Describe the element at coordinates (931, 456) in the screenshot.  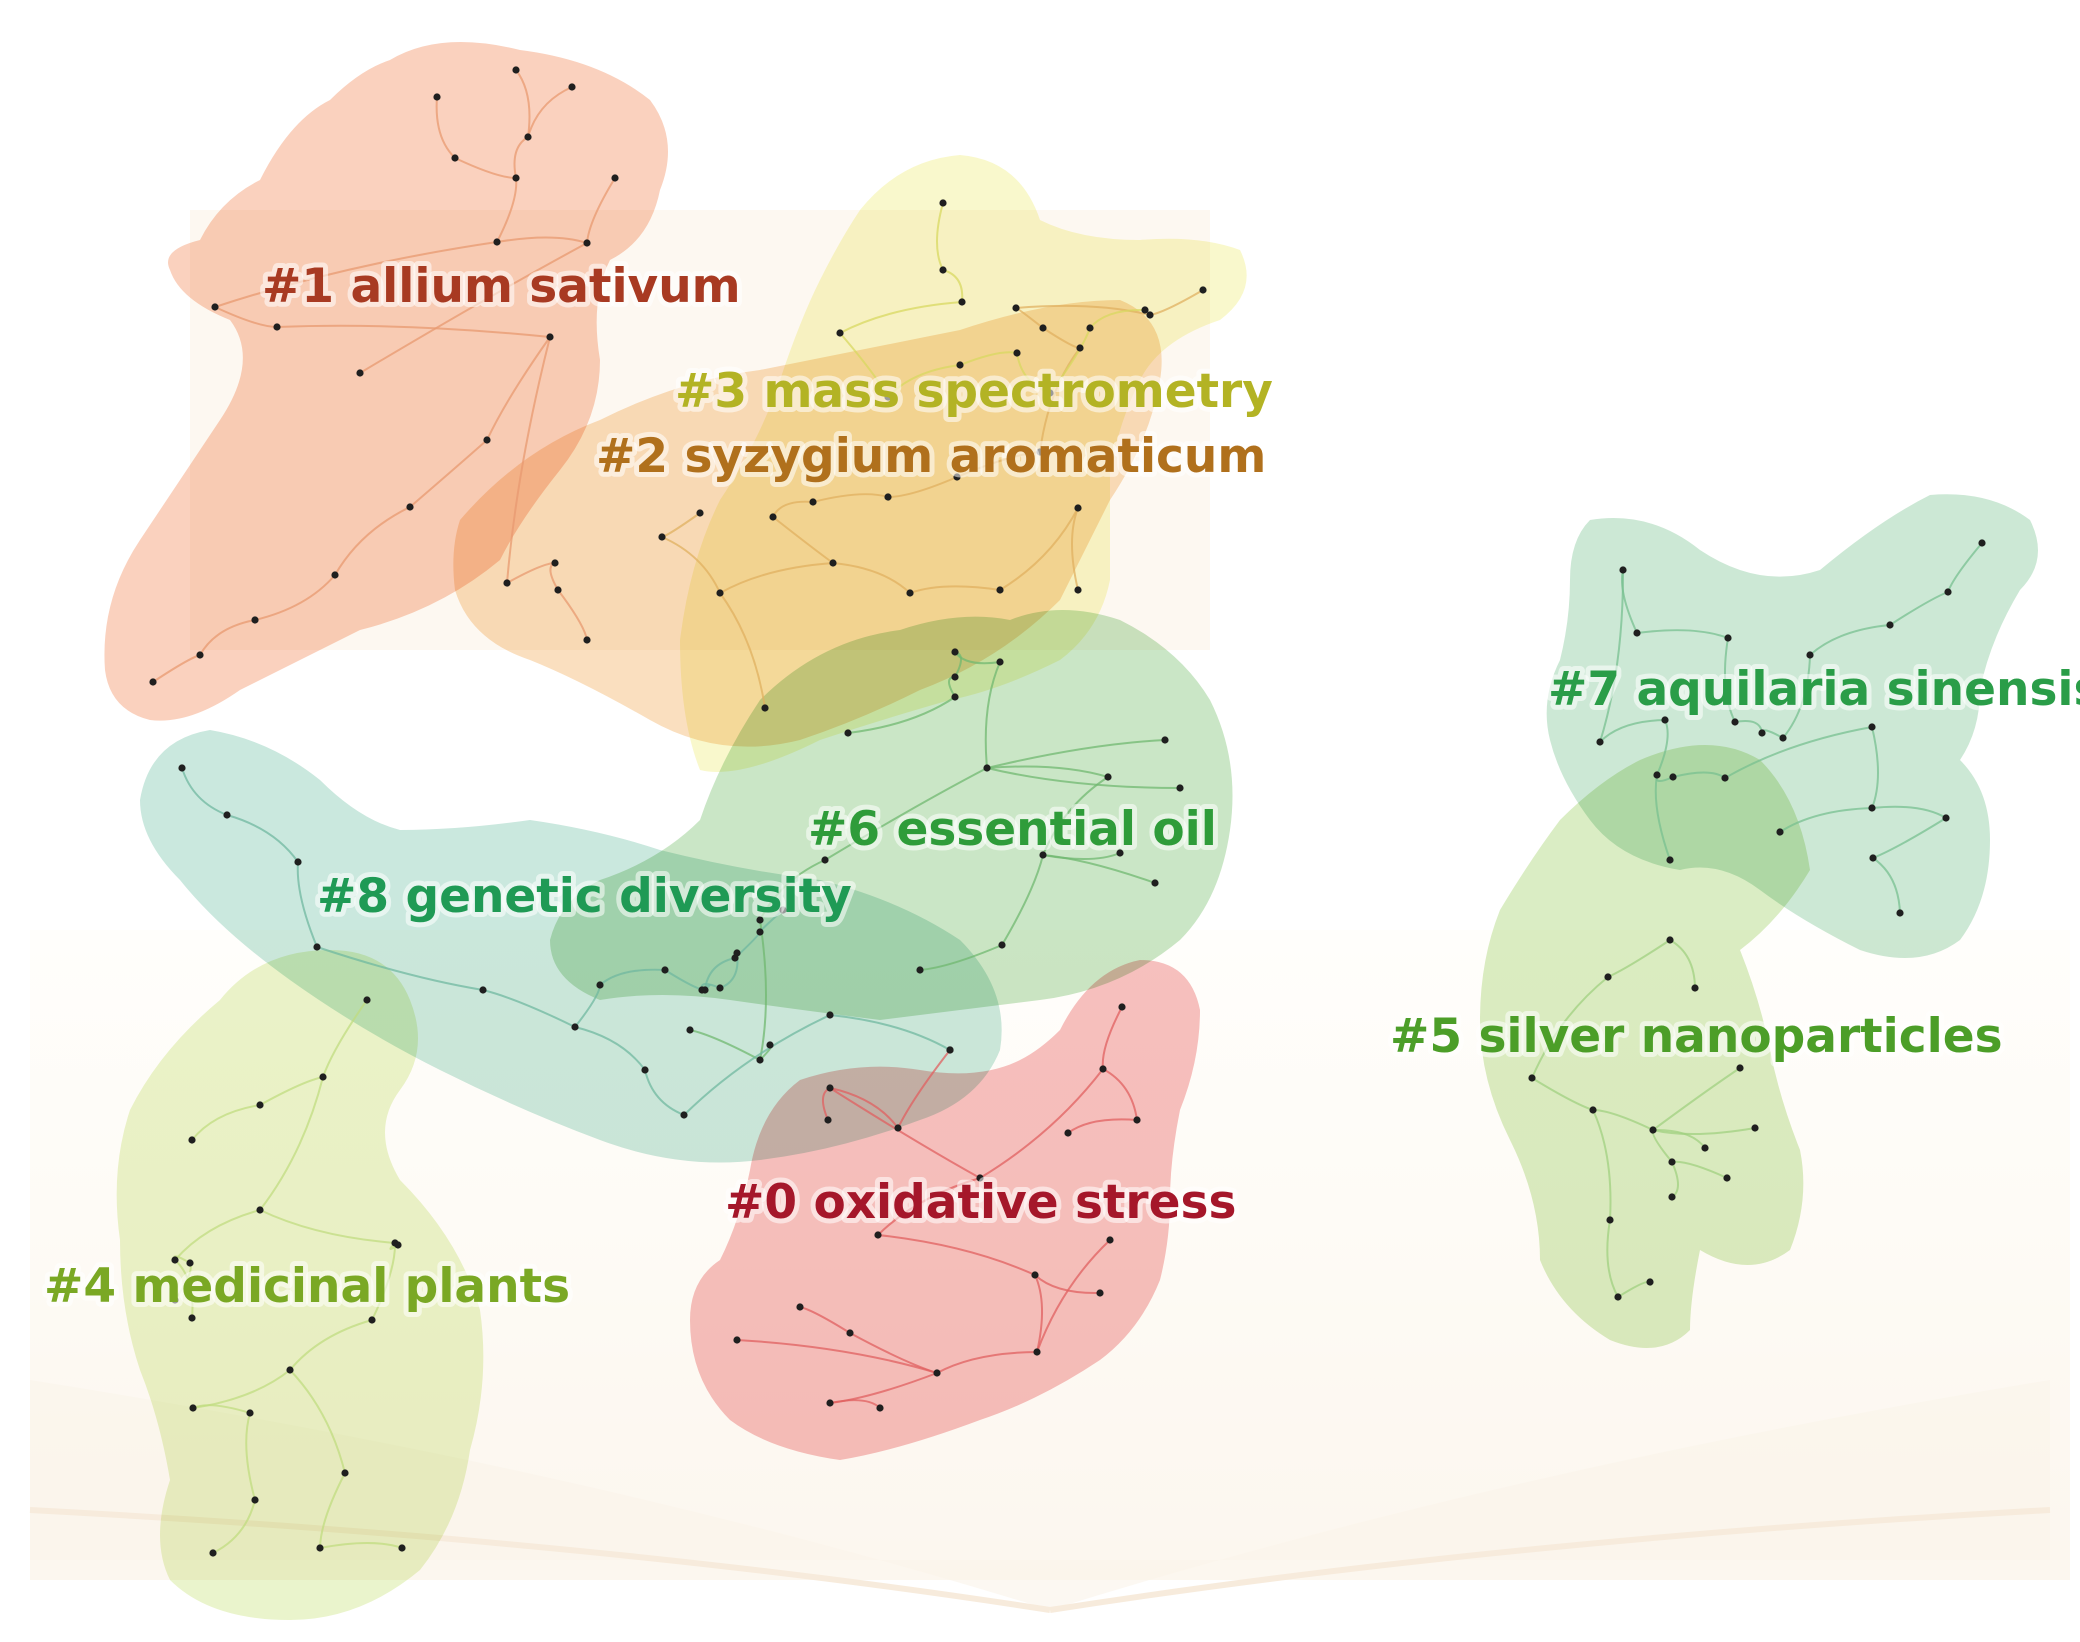
I see `label-syzygium-aromaticum: #2 syzygium aromaticum` at that location.